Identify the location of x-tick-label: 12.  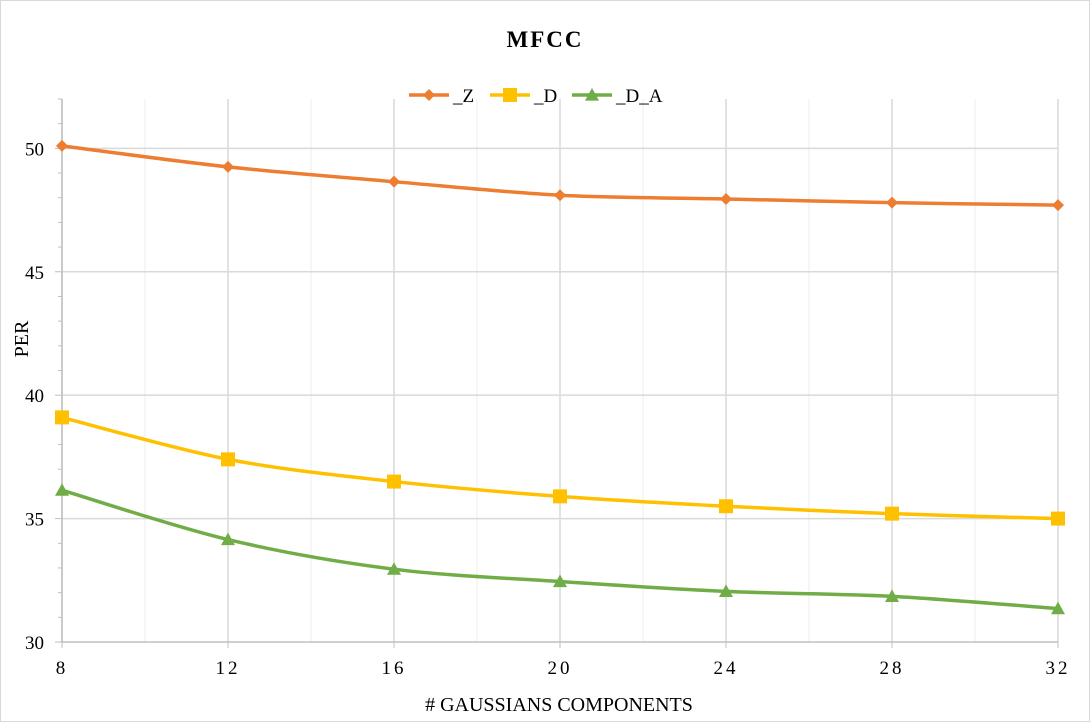
(228, 668).